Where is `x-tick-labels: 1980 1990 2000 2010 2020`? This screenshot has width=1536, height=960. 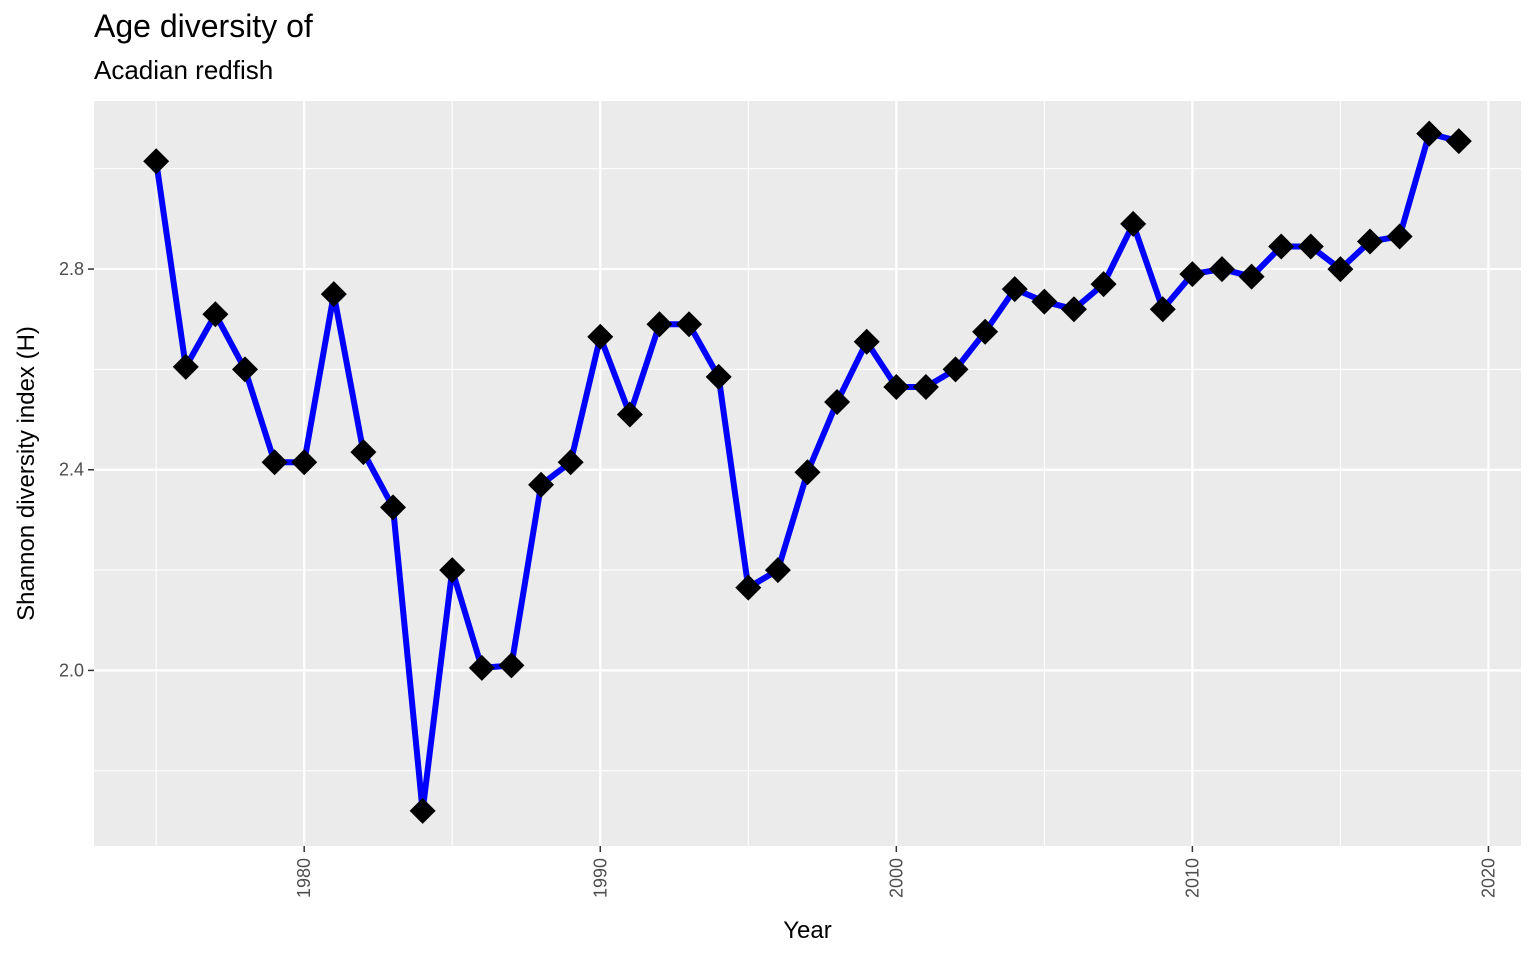 x-tick-labels: 1980 1990 2000 2010 2020 is located at coordinates (896, 878).